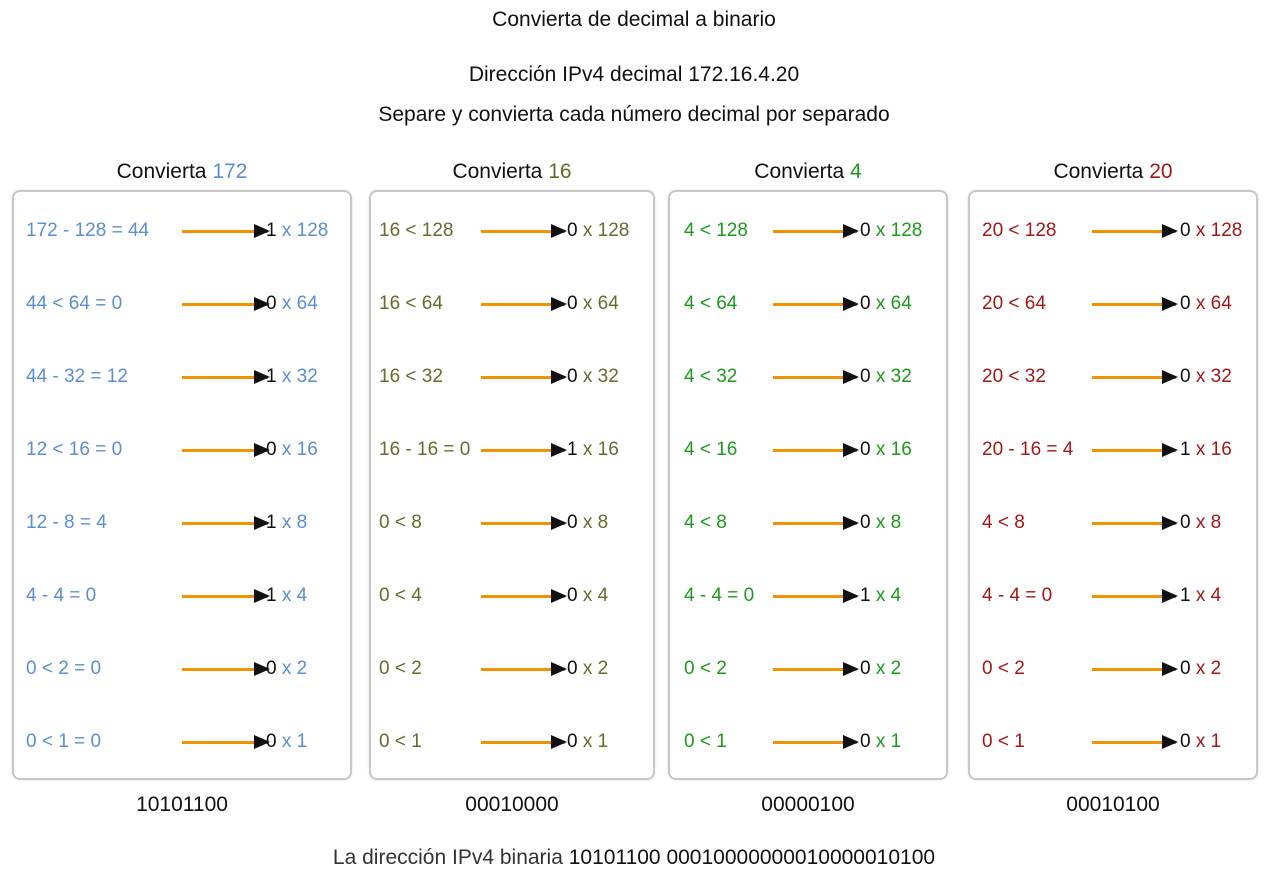 This screenshot has height=870, width=1268. What do you see at coordinates (1200, 596) in the screenshot?
I see `step-result: 1 x 4` at bounding box center [1200, 596].